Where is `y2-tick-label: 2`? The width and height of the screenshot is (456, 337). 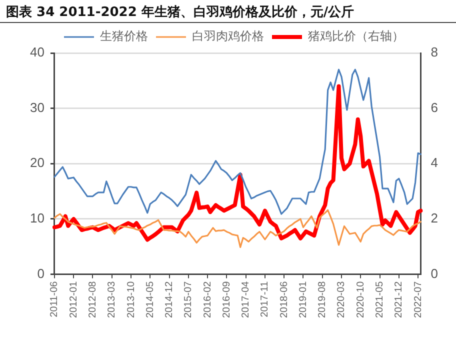
y2-tick-label: 2 is located at coordinates (434, 218).